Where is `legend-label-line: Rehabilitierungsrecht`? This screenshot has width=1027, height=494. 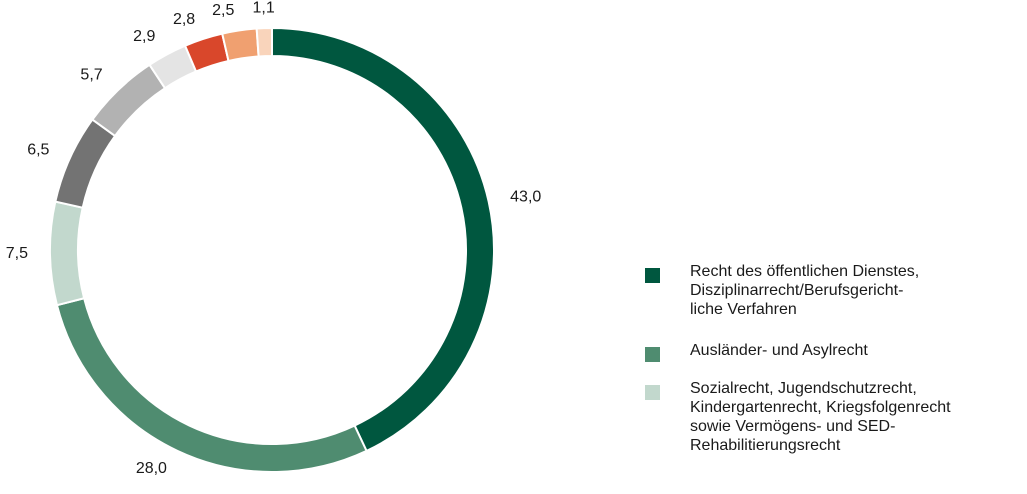
legend-label-line: Rehabilitierungsrecht is located at coordinates (765, 445).